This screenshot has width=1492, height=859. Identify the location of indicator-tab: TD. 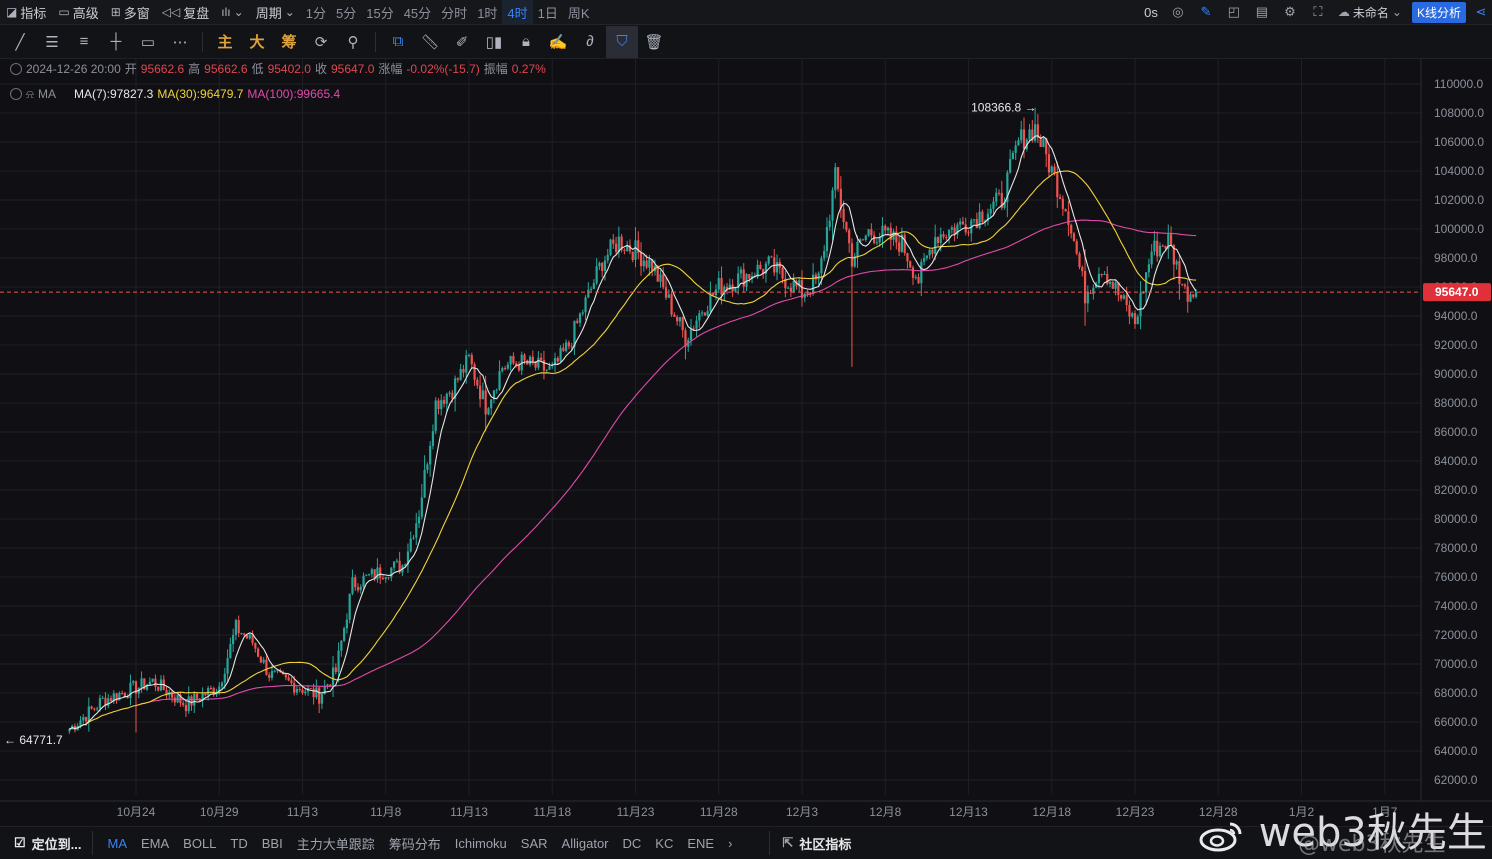
(239, 843).